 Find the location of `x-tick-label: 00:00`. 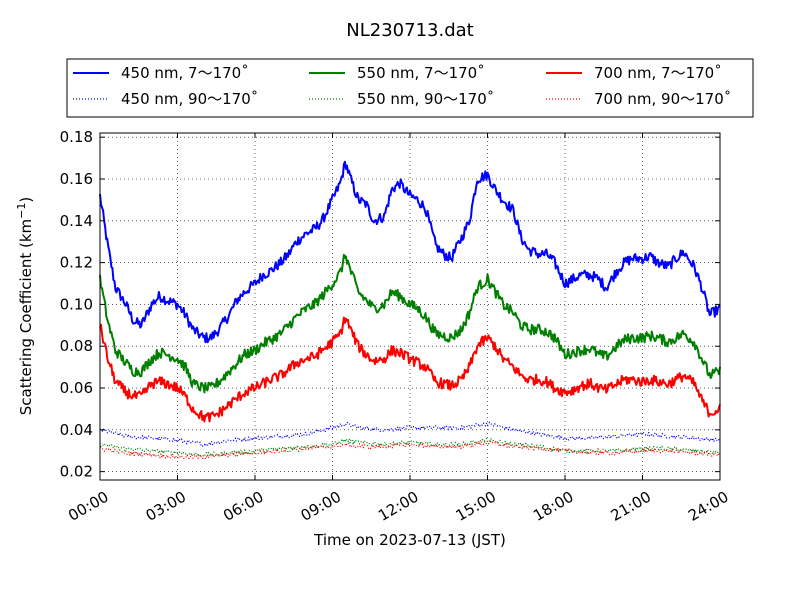

x-tick-label: 00:00 is located at coordinates (88, 506).